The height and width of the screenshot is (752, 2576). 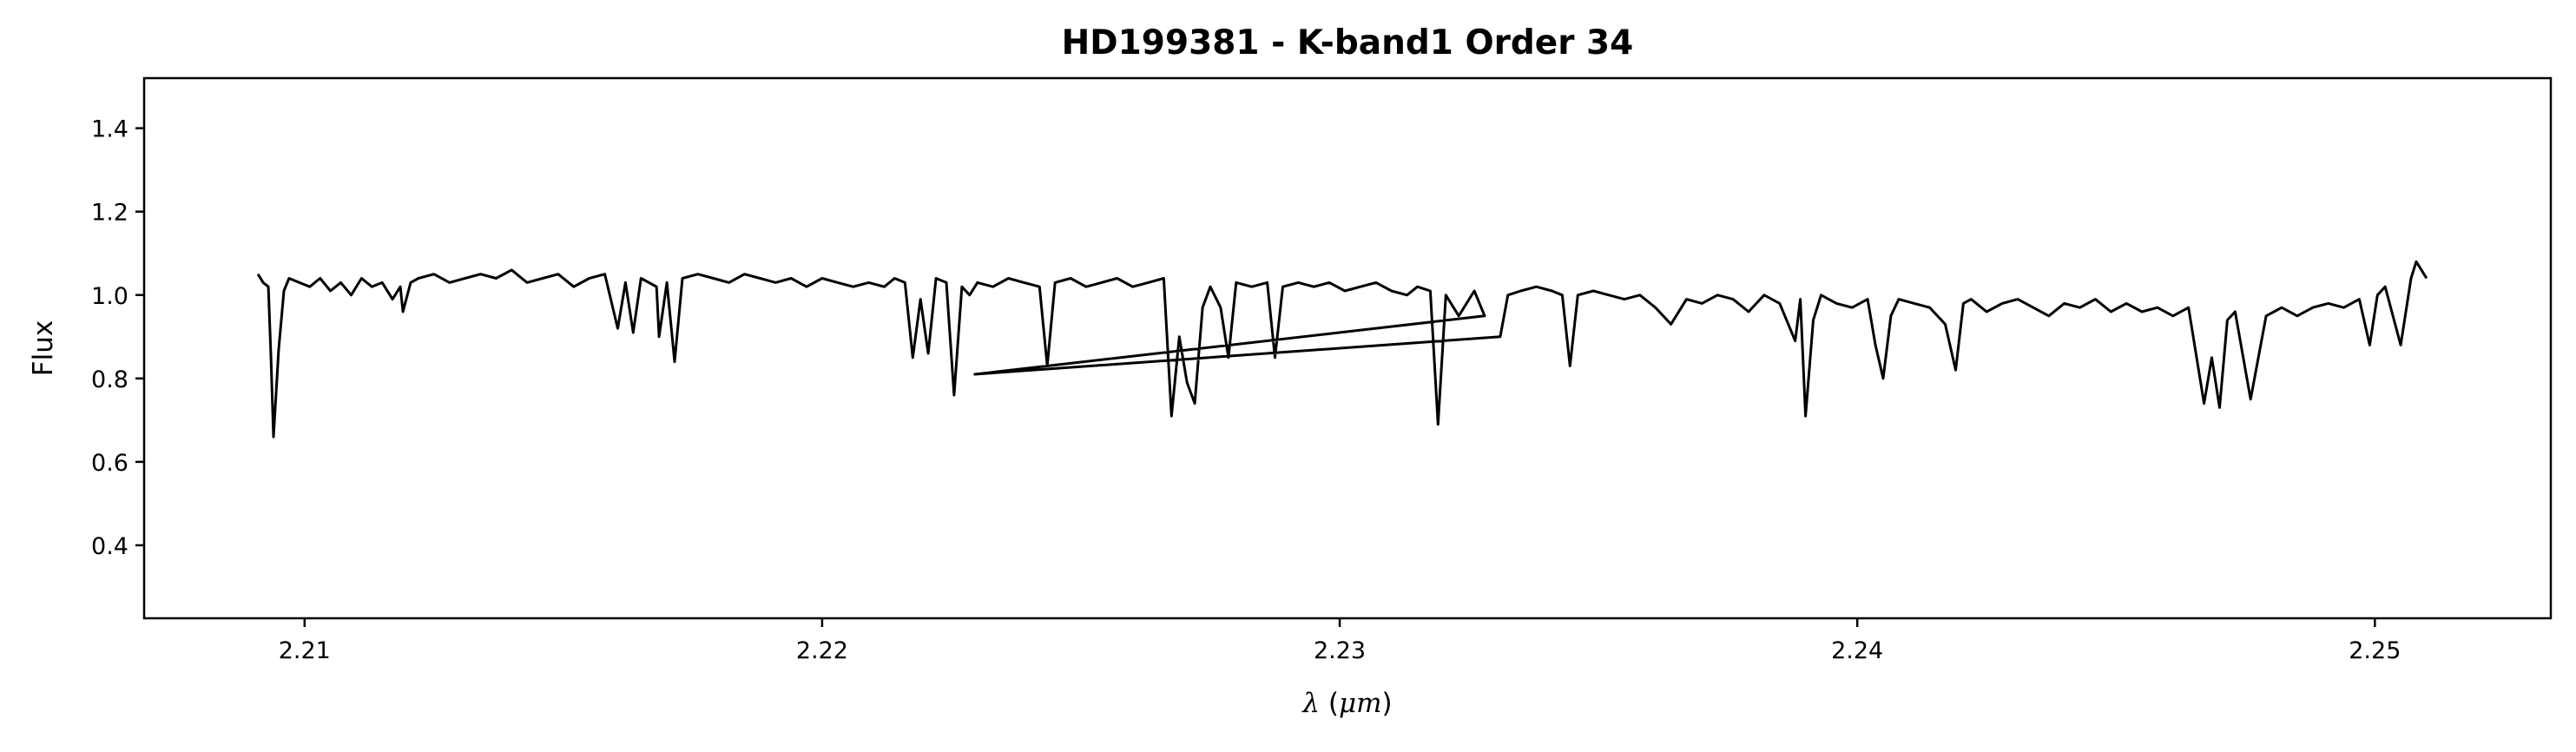 What do you see at coordinates (109, 213) in the screenshot?
I see `y-tick-label: 1.2` at bounding box center [109, 213].